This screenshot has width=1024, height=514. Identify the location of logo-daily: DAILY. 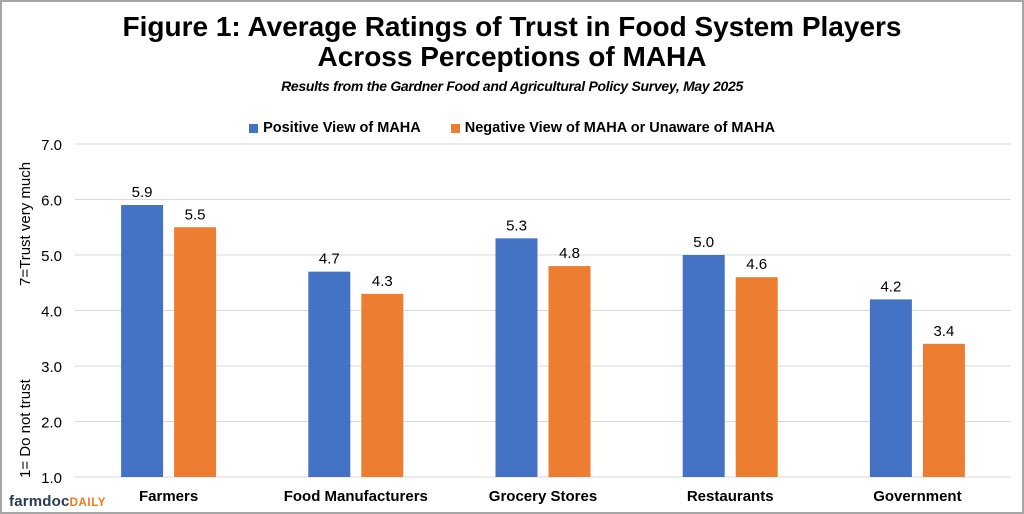
(88, 503).